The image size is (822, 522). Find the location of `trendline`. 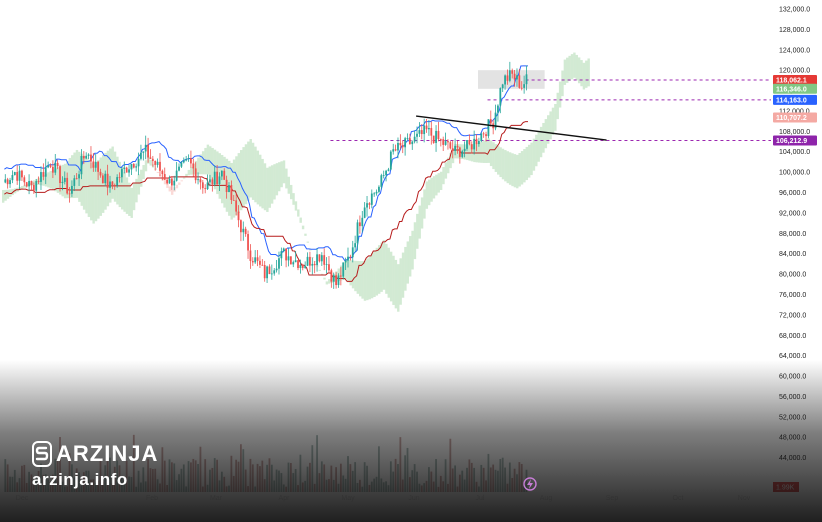

trendline is located at coordinates (511, 128).